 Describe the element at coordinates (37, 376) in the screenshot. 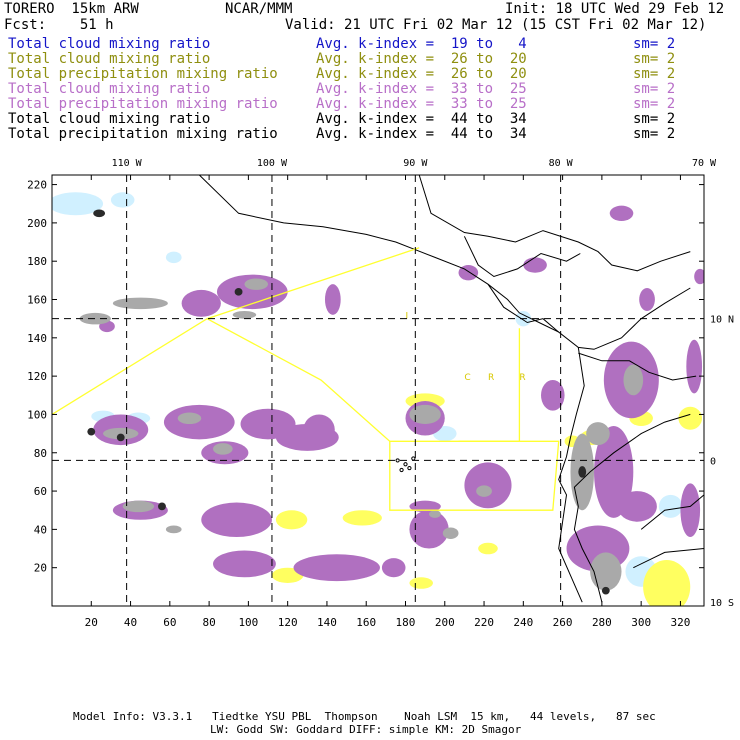

I see `y-tick-label: 120` at that location.